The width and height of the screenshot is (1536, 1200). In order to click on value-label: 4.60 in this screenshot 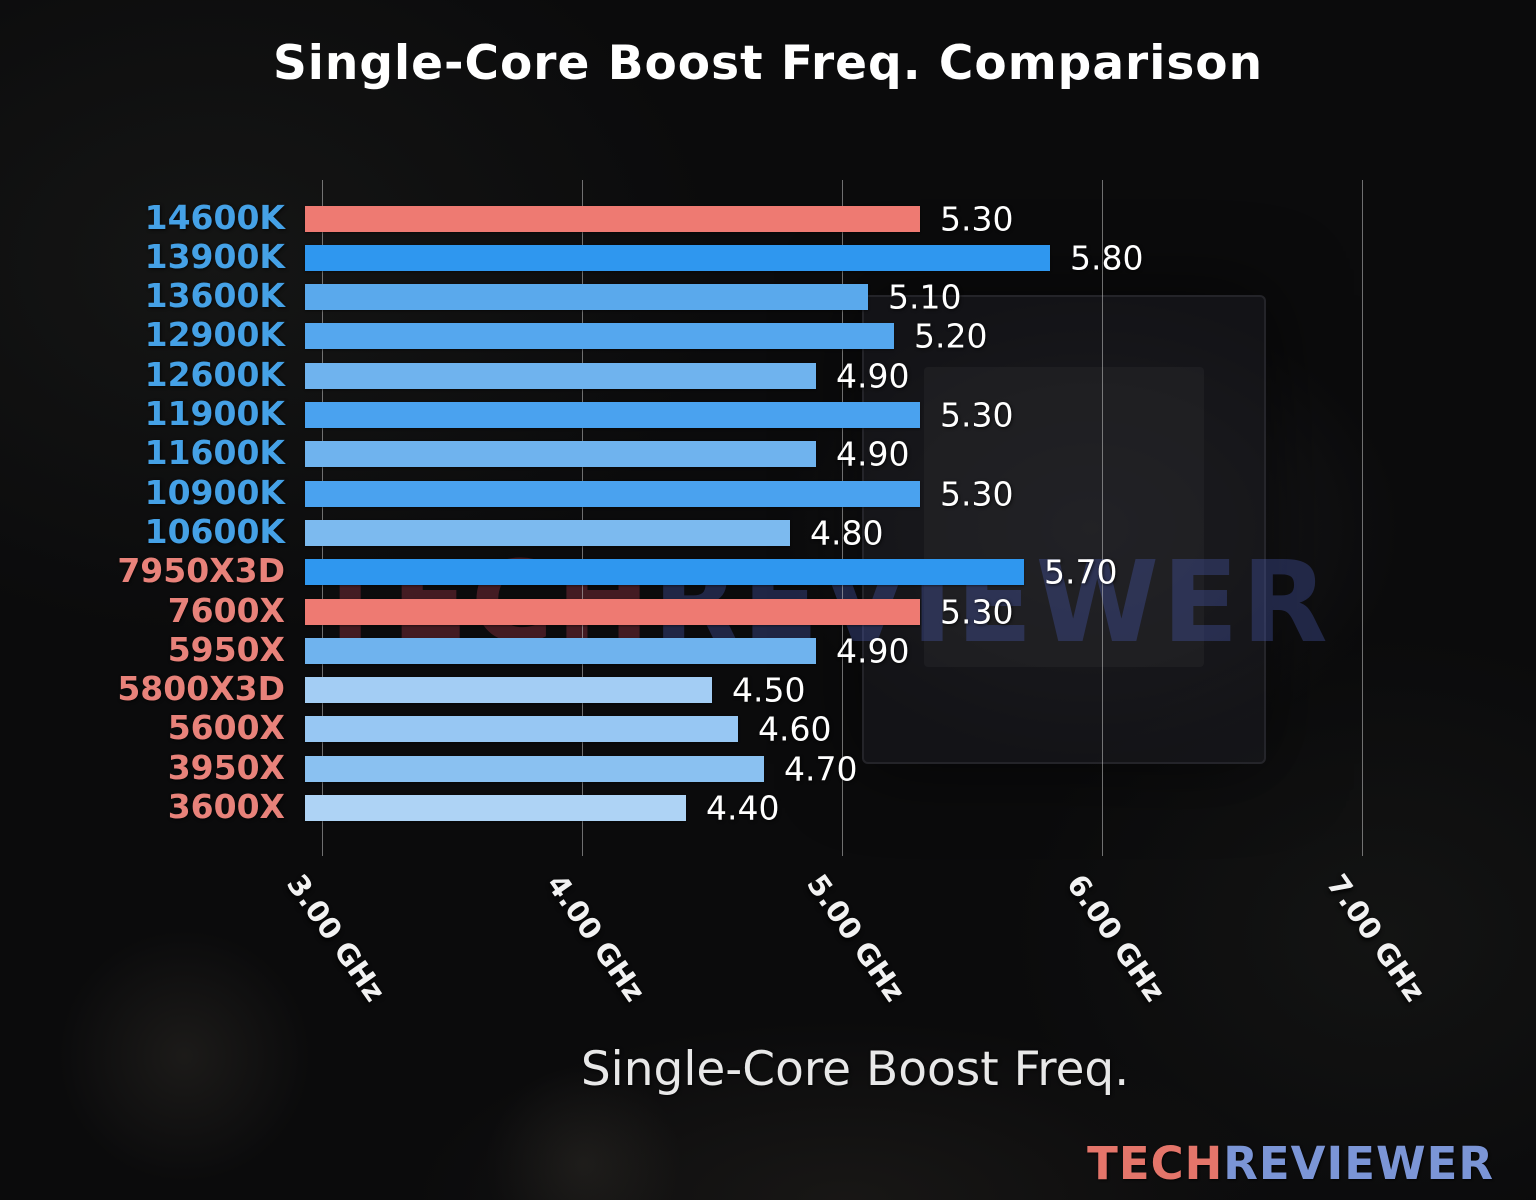, I will do `click(795, 729)`.